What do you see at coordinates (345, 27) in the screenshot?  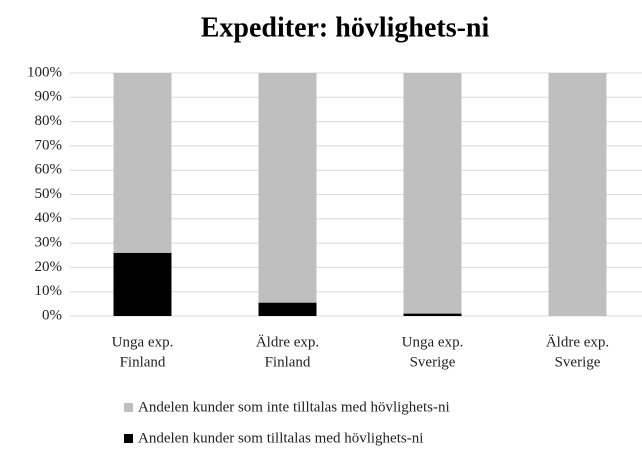 I see `chart-title: Expediter: hövlighets-ni` at bounding box center [345, 27].